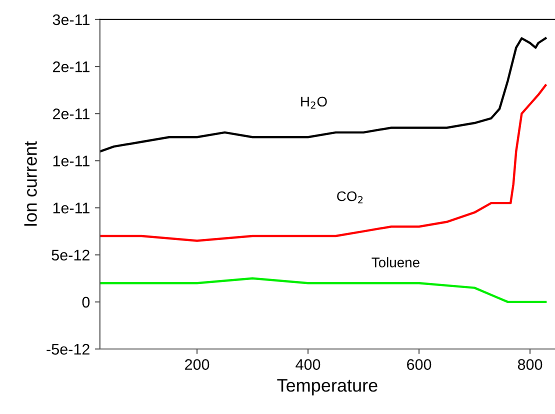 The width and height of the screenshot is (555, 414). I want to click on series-label: CO$_{2}$, so click(350, 197).